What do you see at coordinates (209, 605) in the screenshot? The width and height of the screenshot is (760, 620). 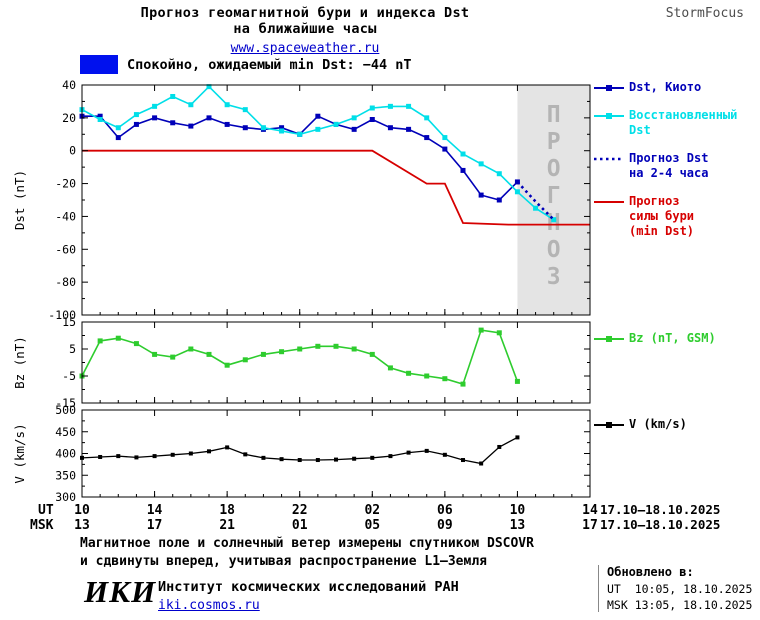 I see `iki-site-link: iki.cosmos.ru` at bounding box center [209, 605].